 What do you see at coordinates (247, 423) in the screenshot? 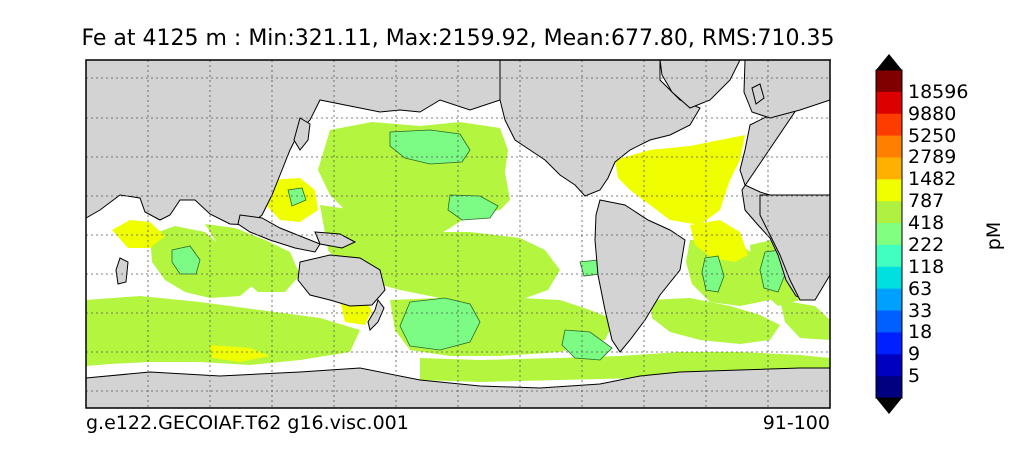
I see `experiment-name: g.e122.GECOIAF.T62 g16.visc.001` at bounding box center [247, 423].